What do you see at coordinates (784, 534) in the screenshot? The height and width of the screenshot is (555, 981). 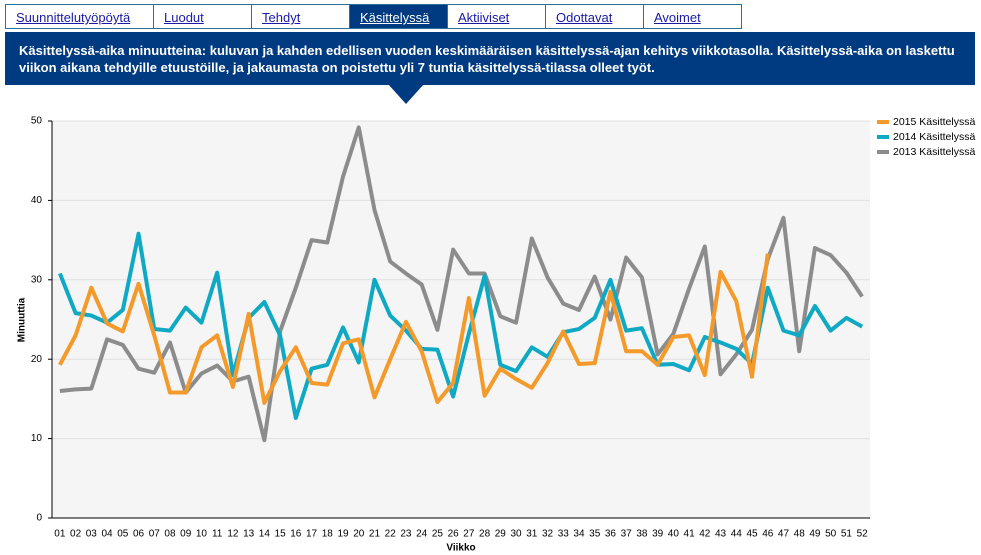 I see `x-tick-label: 47` at bounding box center [784, 534].